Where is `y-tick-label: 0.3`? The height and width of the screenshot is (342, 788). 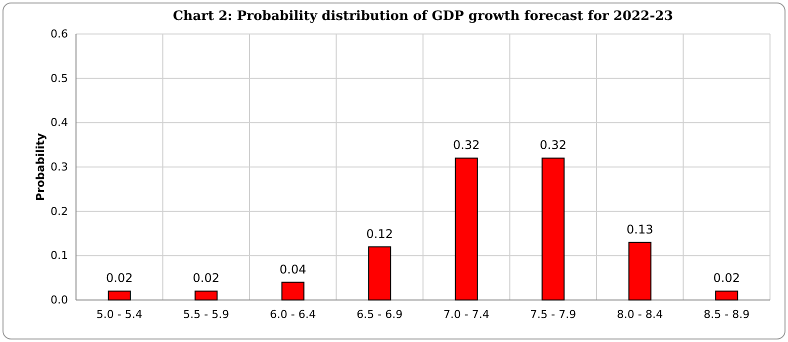
y-tick-label: 0.3 is located at coordinates (59, 167).